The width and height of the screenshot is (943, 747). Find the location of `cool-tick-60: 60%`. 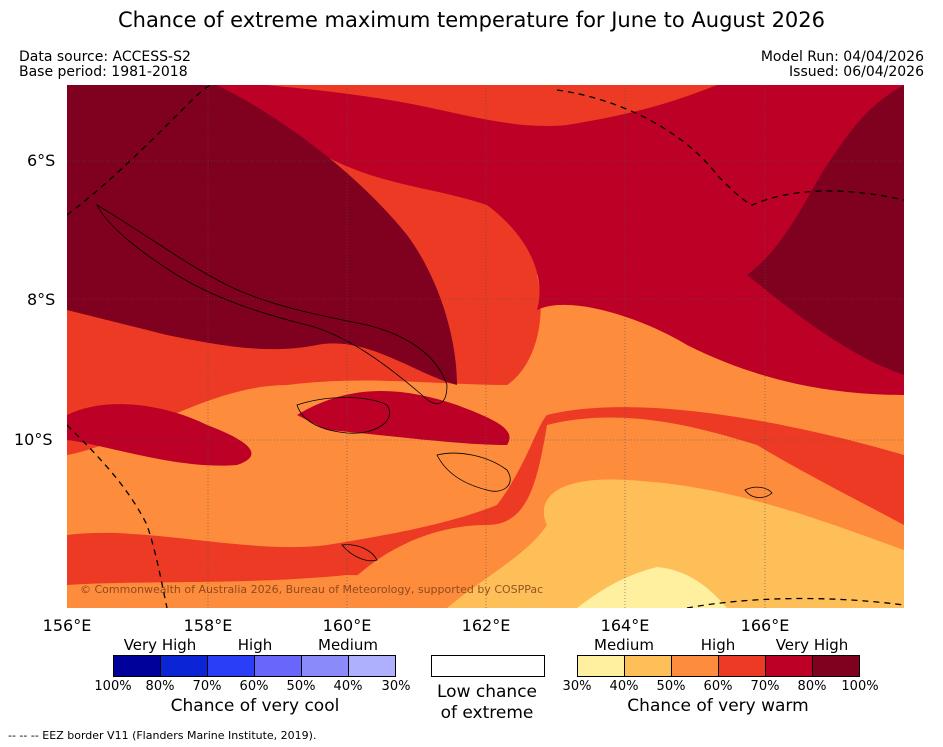

cool-tick-60: 60% is located at coordinates (254, 686).